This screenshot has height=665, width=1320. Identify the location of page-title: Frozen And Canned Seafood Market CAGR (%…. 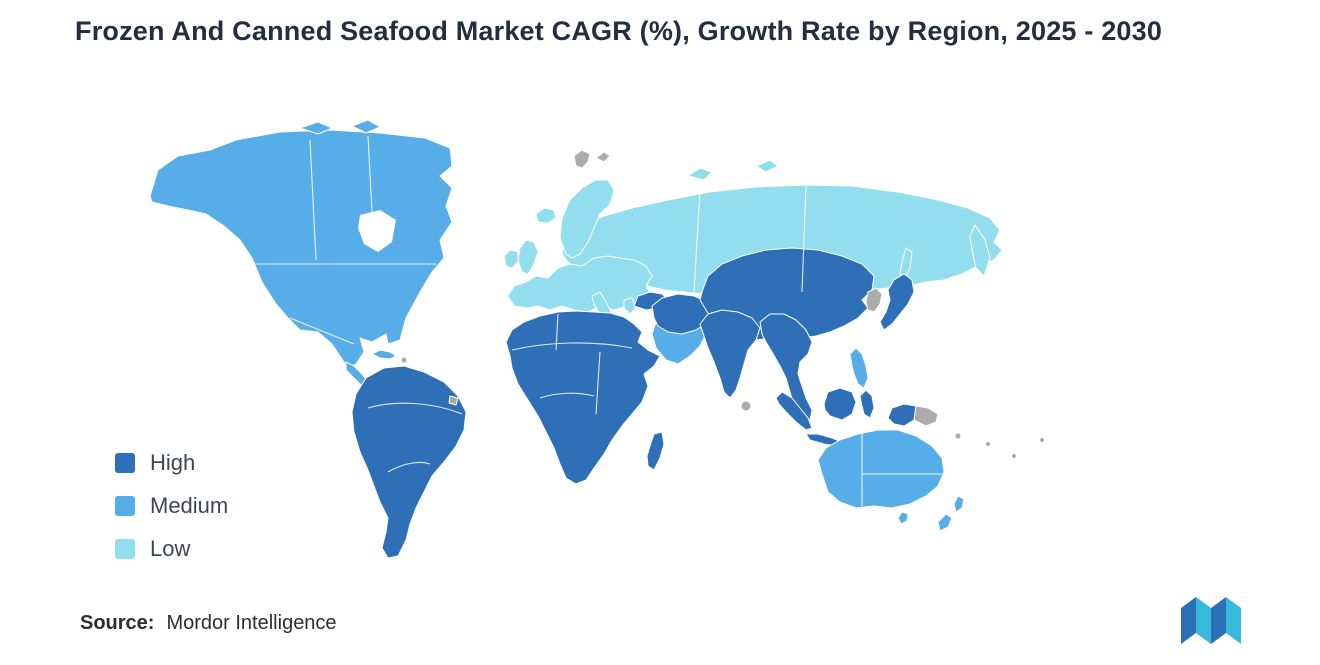
(619, 31).